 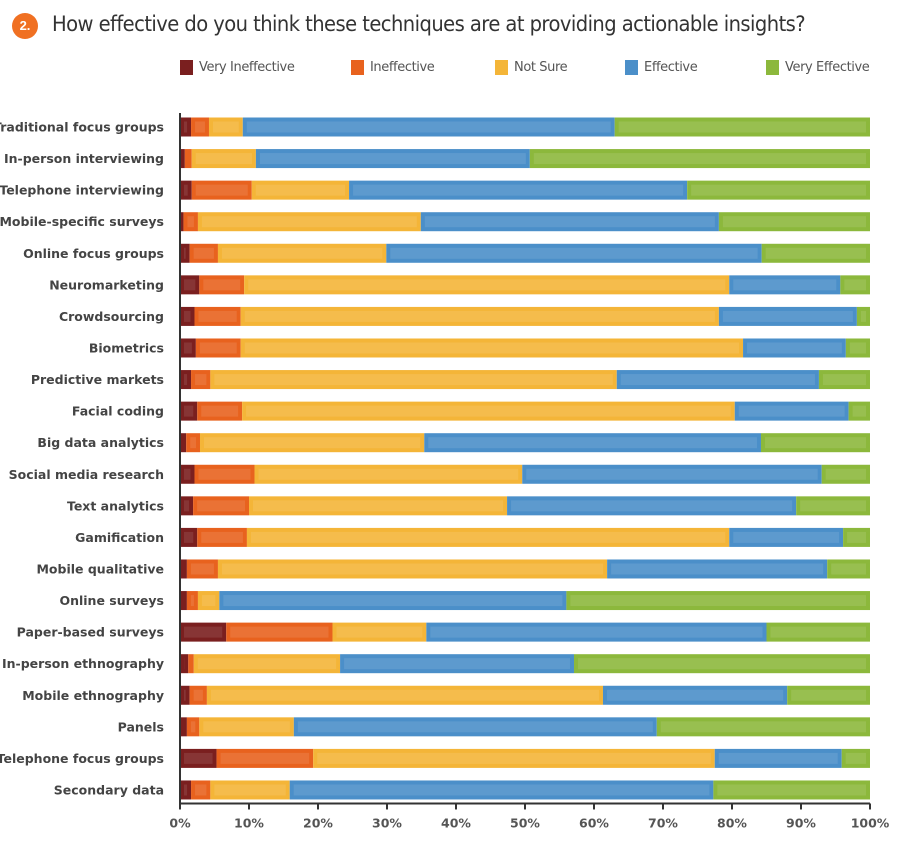 I want to click on category-label: Text analytics, so click(x=115, y=505).